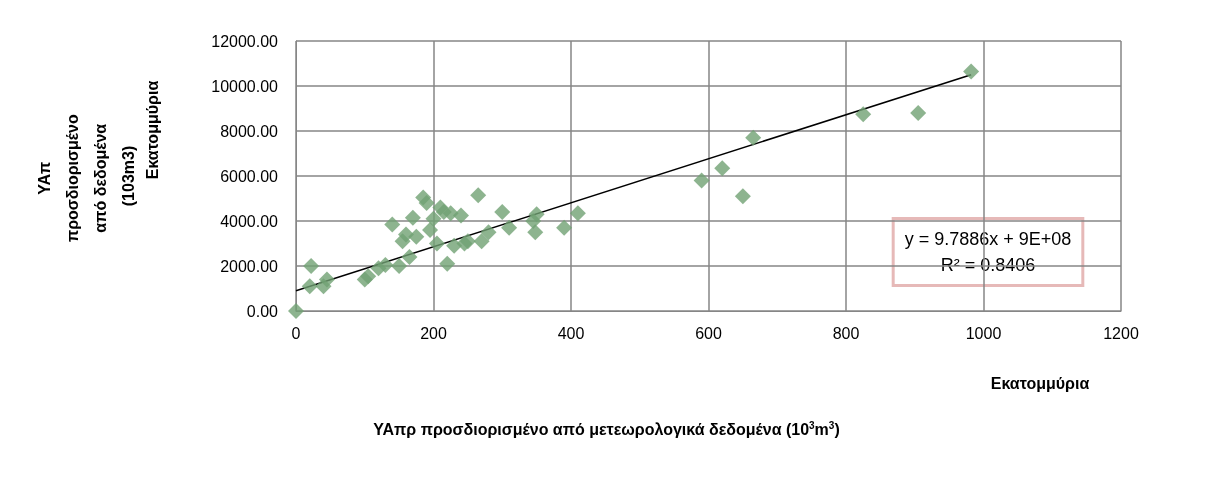 The height and width of the screenshot is (484, 1213). I want to click on x-tick-label: 600, so click(708, 333).